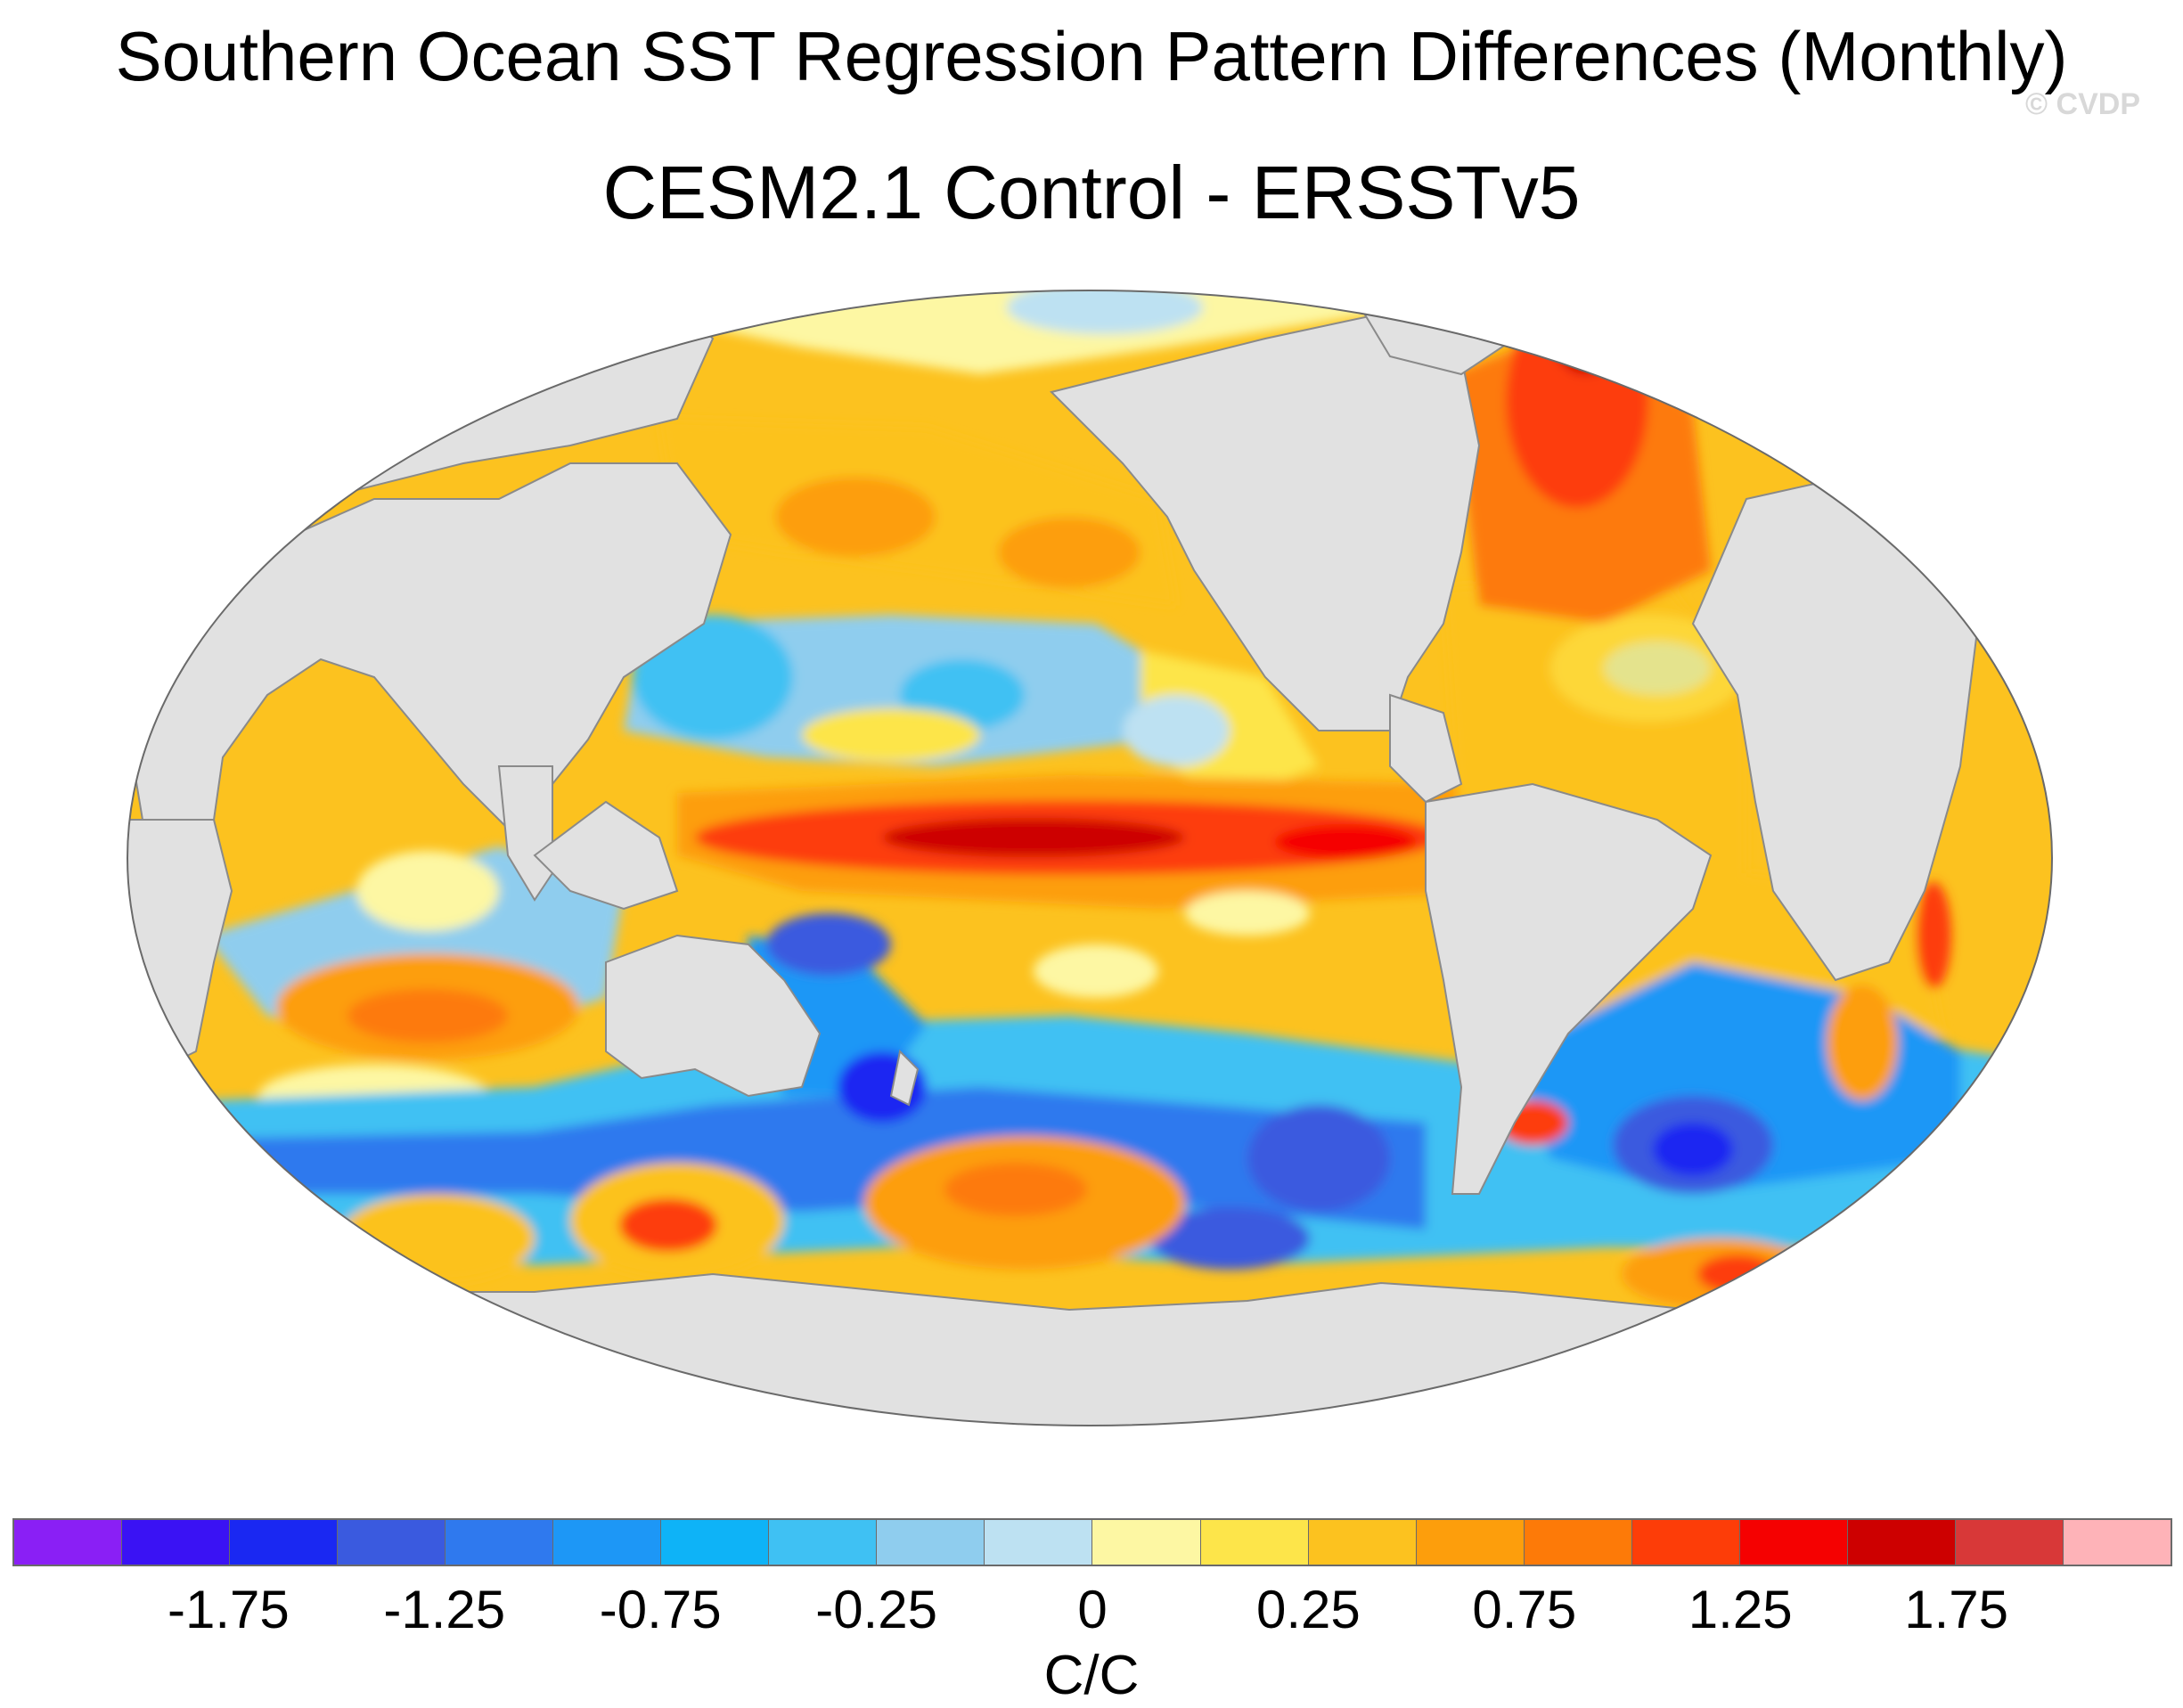 This screenshot has width=2183, height=1708. I want to click on amundsen-core, so click(1230, 1238).